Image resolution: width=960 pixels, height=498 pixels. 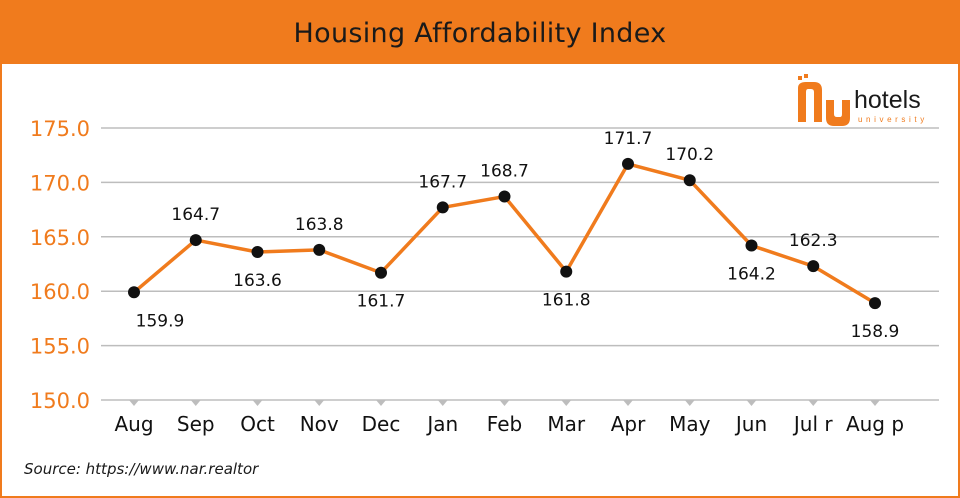 I want to click on title-bar: Housing Affordability Index, so click(x=480, y=33).